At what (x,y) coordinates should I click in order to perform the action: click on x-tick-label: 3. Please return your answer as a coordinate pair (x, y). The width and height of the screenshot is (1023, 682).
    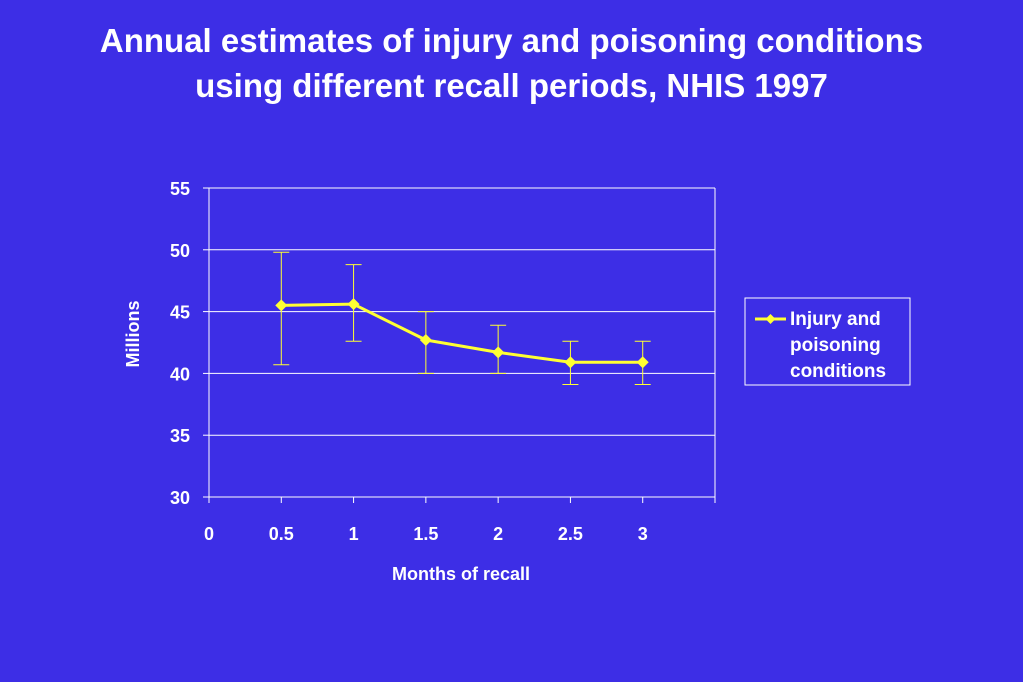
    Looking at the image, I should click on (643, 534).